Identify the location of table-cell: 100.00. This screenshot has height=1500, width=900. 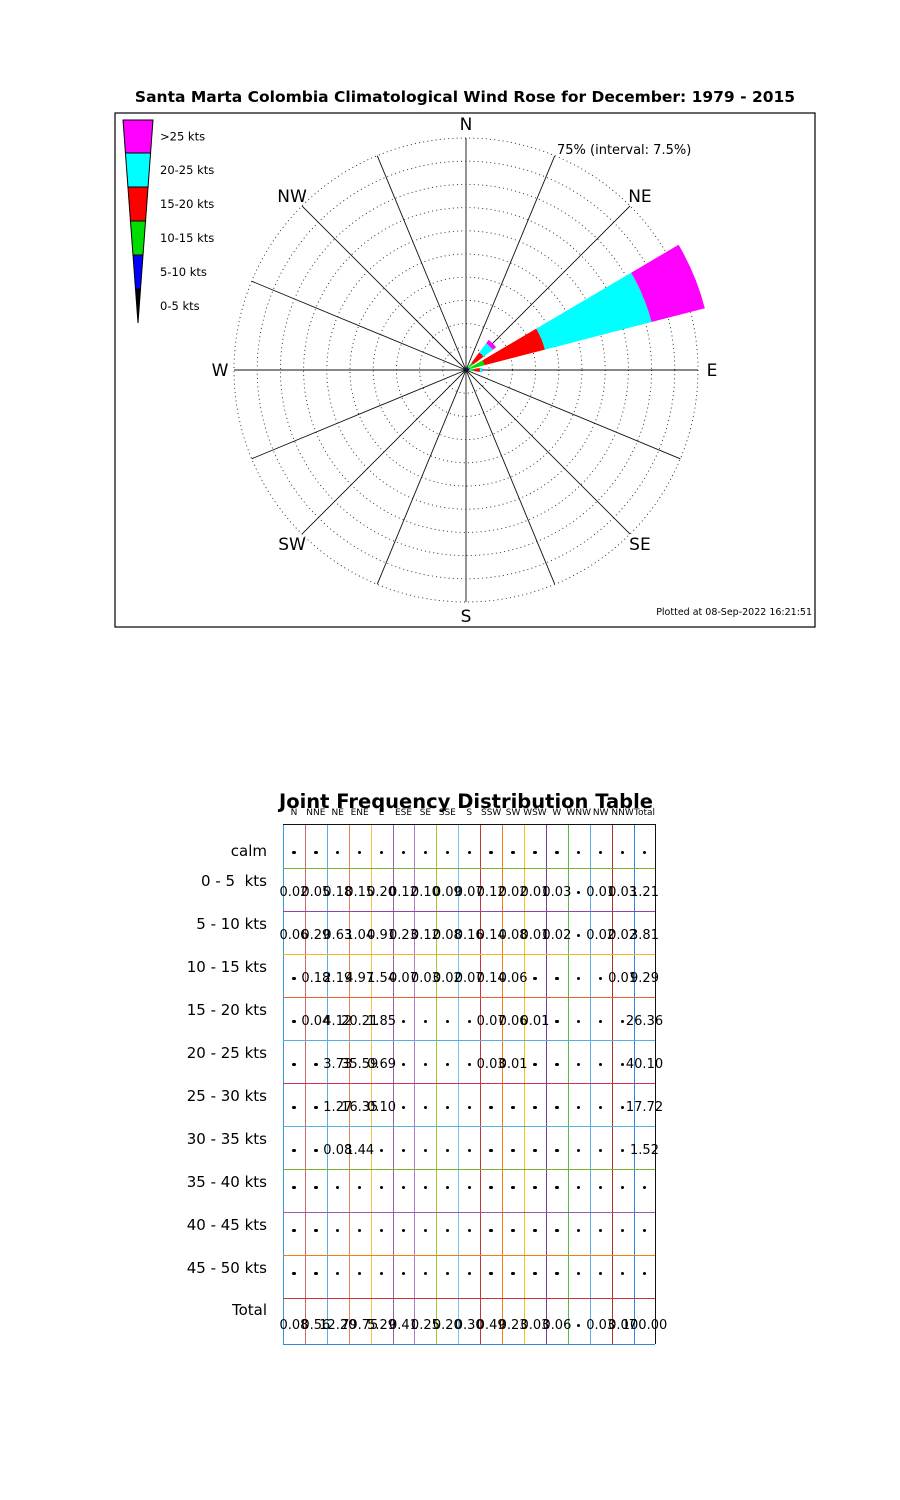
(644, 1325).